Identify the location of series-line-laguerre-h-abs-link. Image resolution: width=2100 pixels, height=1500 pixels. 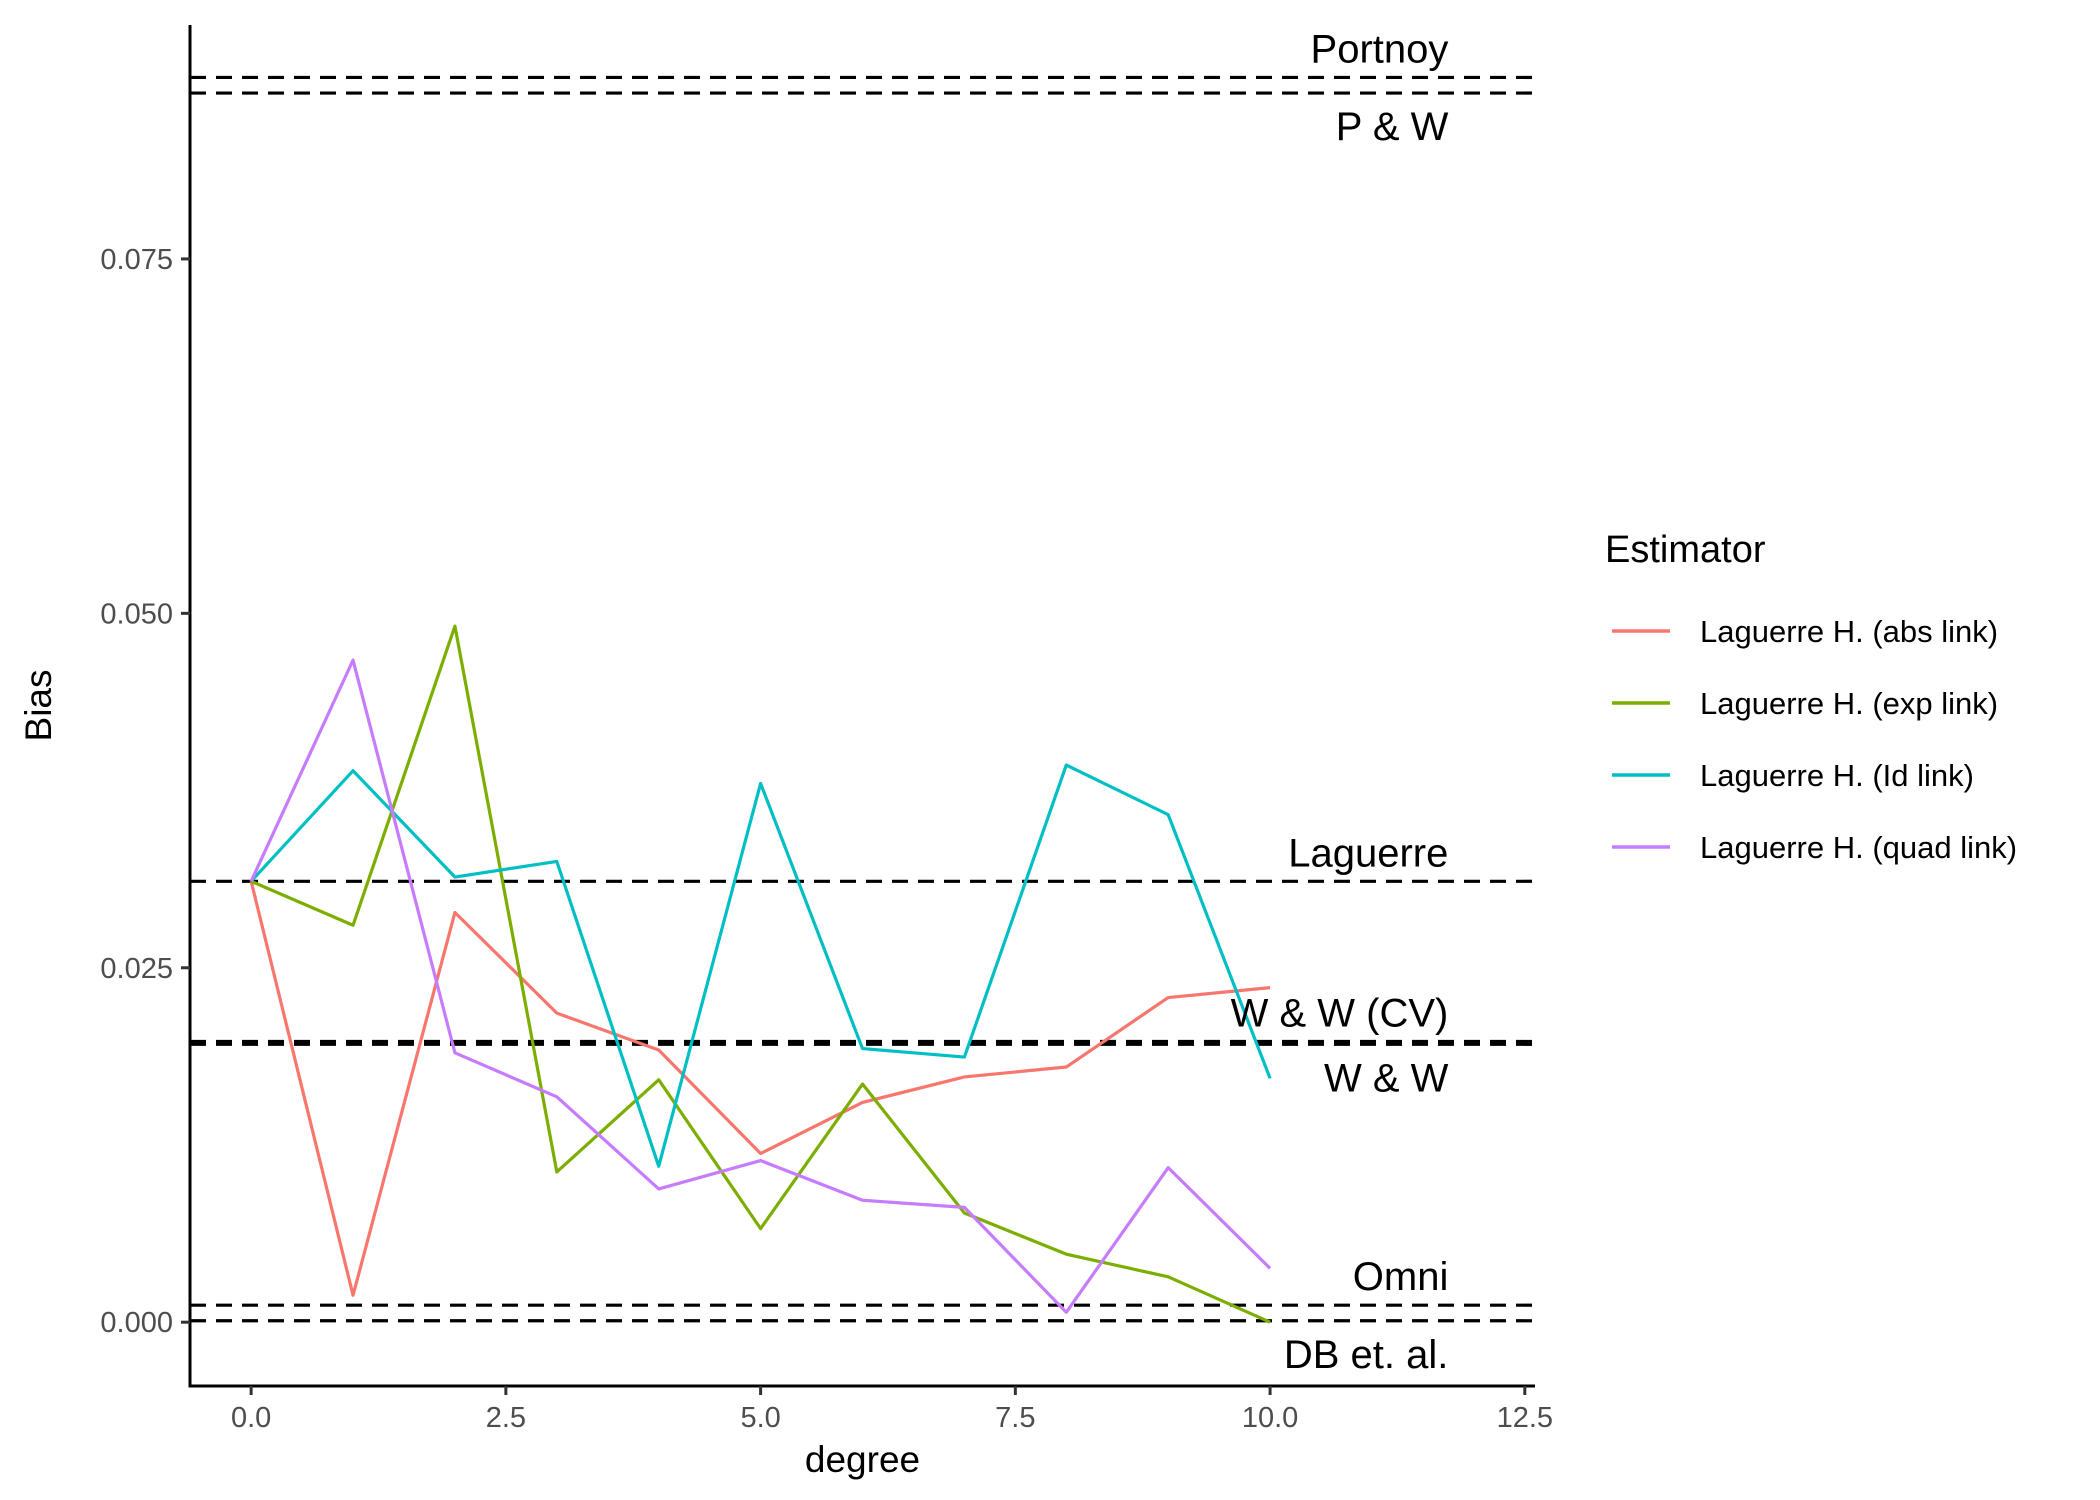
(760, 1088).